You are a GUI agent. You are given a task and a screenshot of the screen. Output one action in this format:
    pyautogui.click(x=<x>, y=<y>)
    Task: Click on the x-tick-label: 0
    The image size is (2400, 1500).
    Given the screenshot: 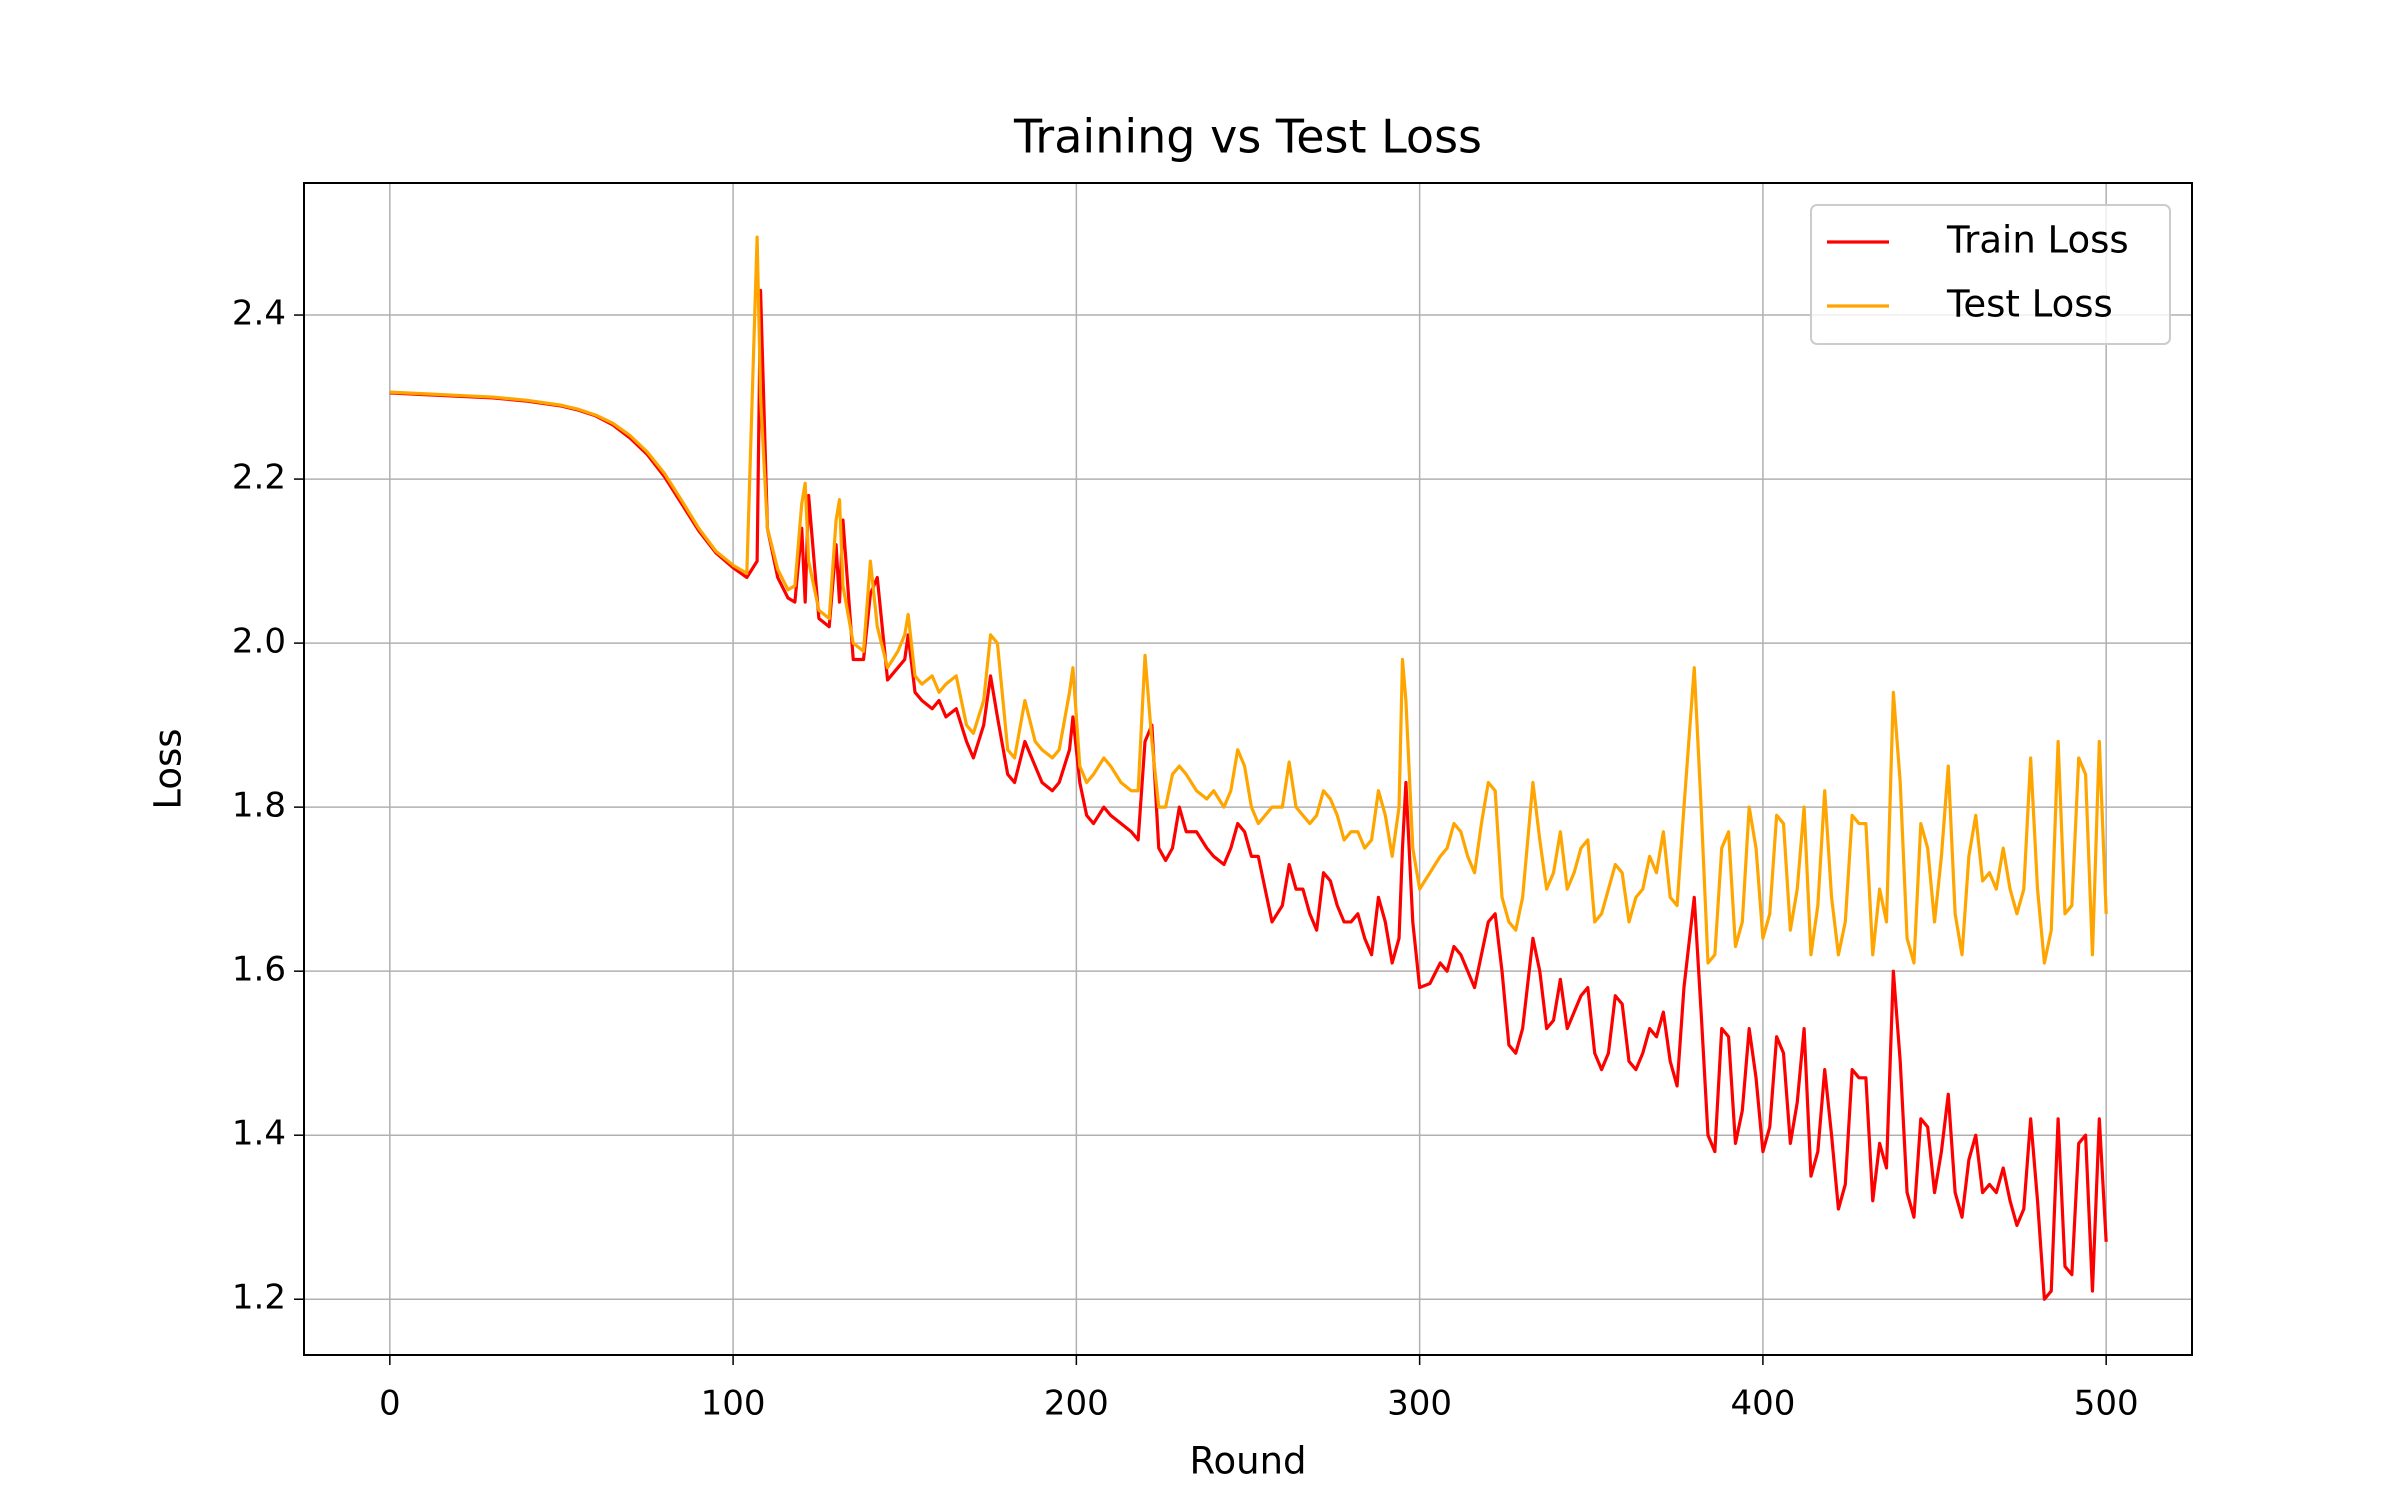 What is the action you would take?
    pyautogui.click(x=390, y=1404)
    